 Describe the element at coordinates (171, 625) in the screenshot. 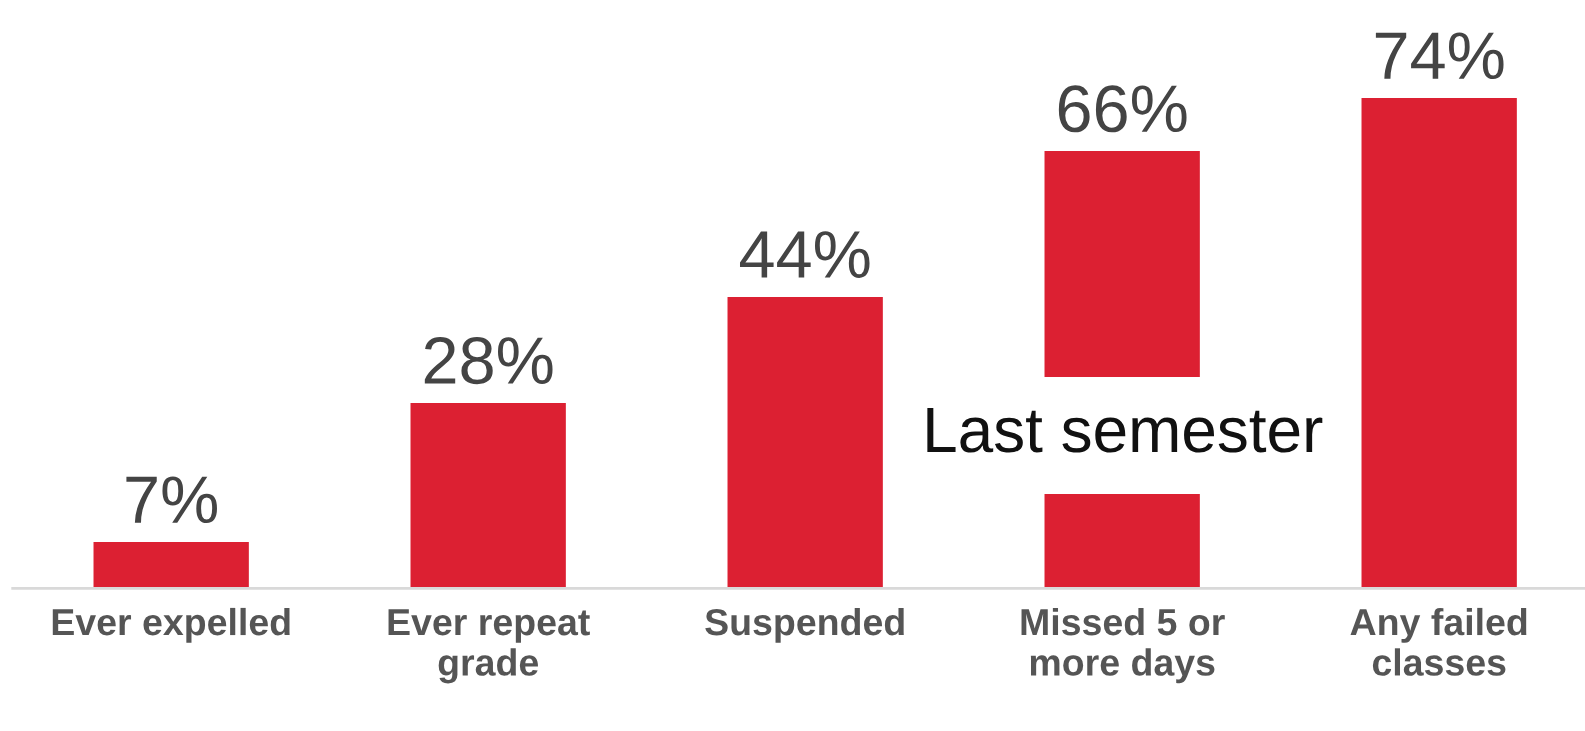

I see `x-tick-label: Ever expelled` at that location.